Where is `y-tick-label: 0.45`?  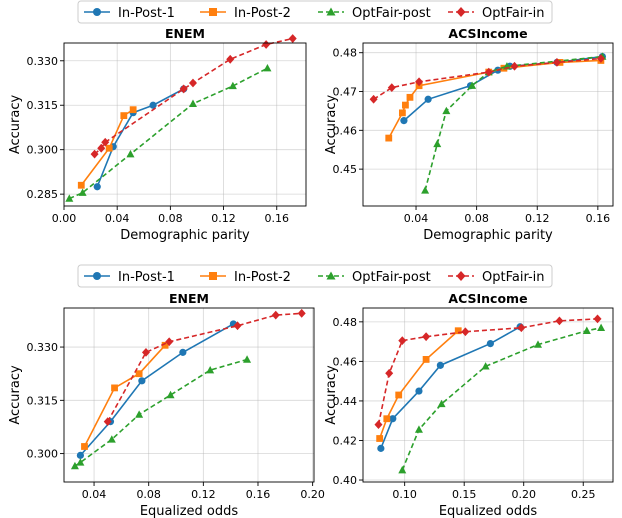 y-tick-label: 0.45 is located at coordinates (345, 169).